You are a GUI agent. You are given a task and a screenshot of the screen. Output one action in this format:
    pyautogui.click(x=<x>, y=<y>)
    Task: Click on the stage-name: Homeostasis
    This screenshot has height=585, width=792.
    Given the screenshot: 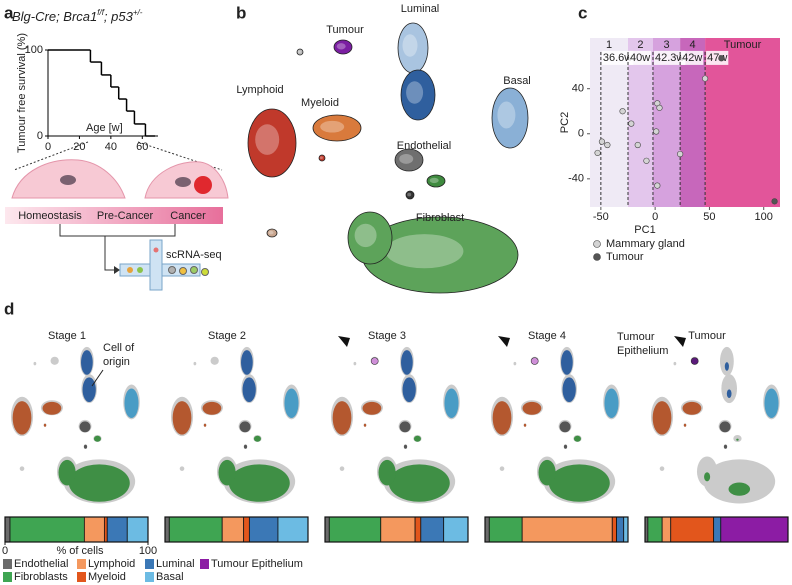 What is the action you would take?
    pyautogui.click(x=50, y=216)
    